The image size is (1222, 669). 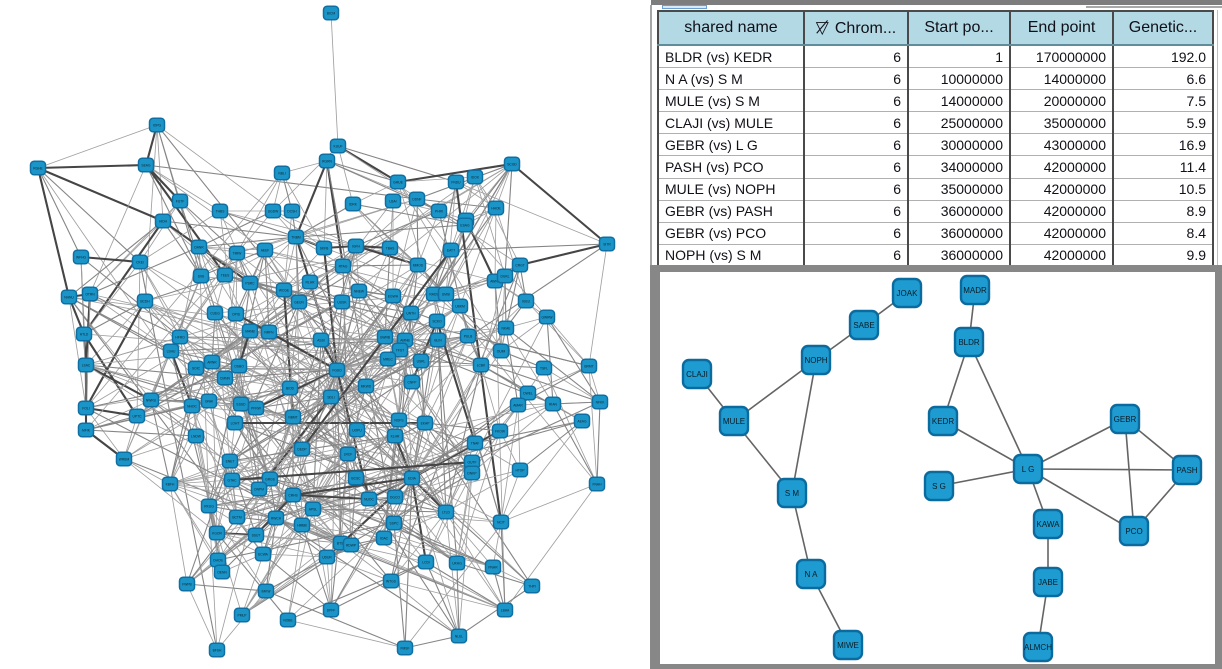 What do you see at coordinates (217, 534) in the screenshot?
I see `svg-text: KGOR` at bounding box center [217, 534].